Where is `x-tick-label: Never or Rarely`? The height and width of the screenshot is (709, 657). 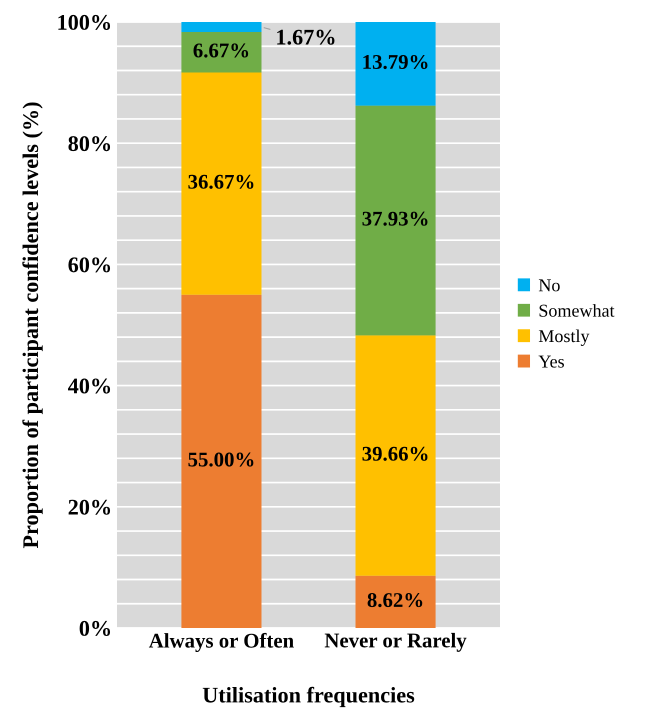 x-tick-label: Never or Rarely is located at coordinates (395, 642).